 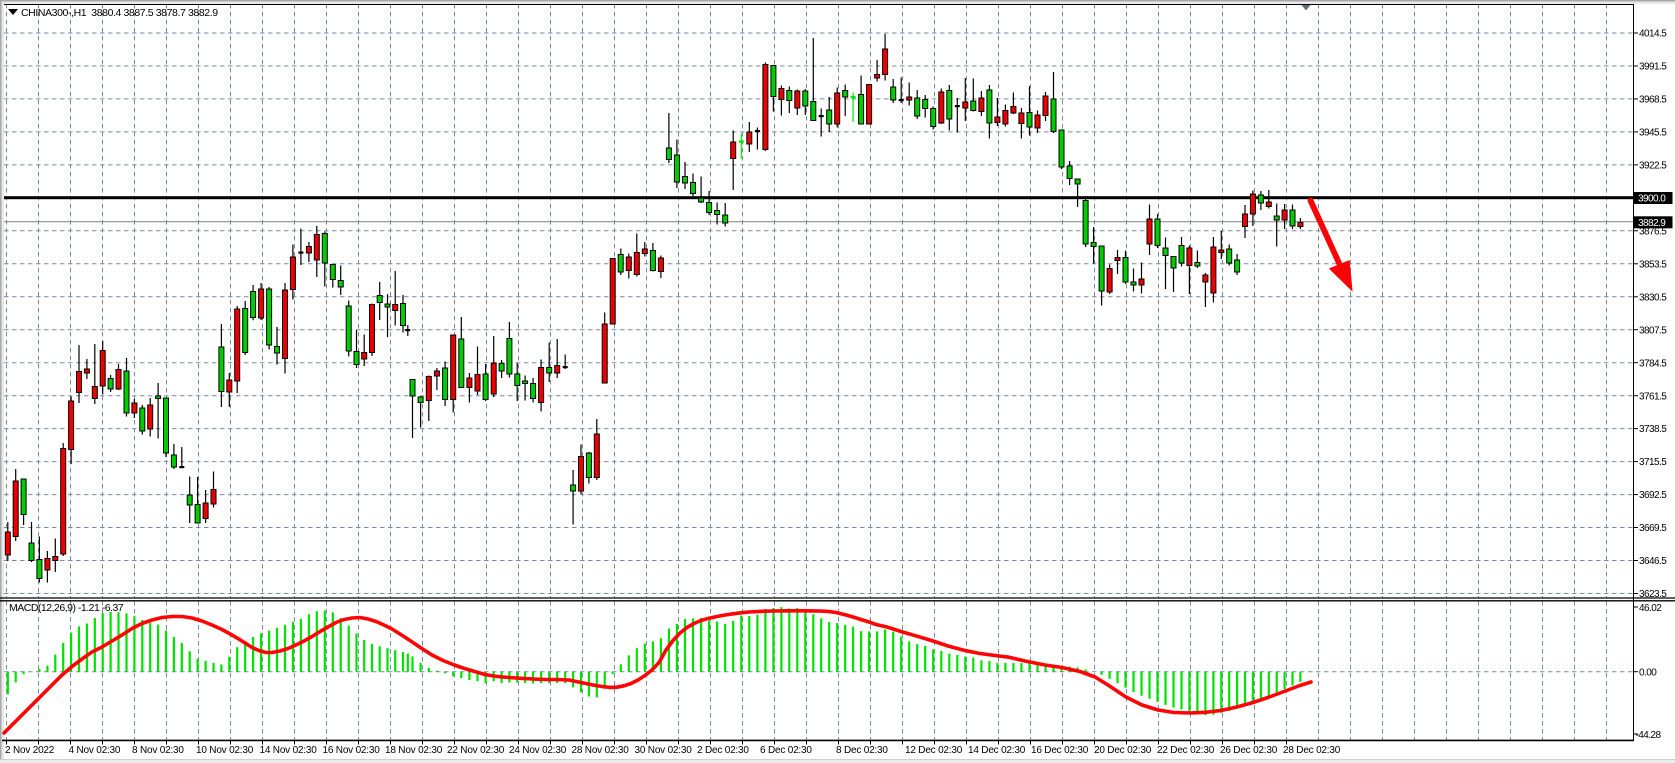 What do you see at coordinates (1653, 133) in the screenshot?
I see `svg-text: 3945.5` at bounding box center [1653, 133].